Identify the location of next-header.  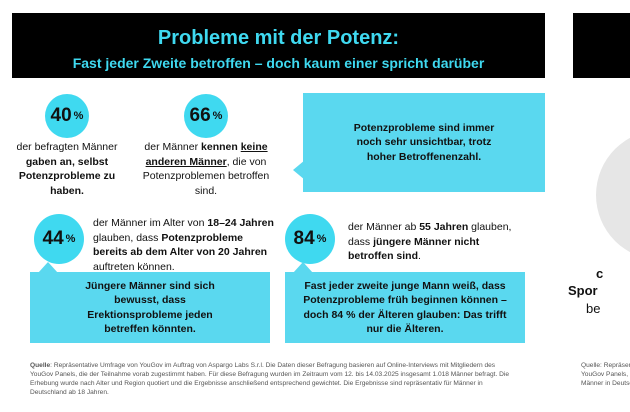
(601, 45).